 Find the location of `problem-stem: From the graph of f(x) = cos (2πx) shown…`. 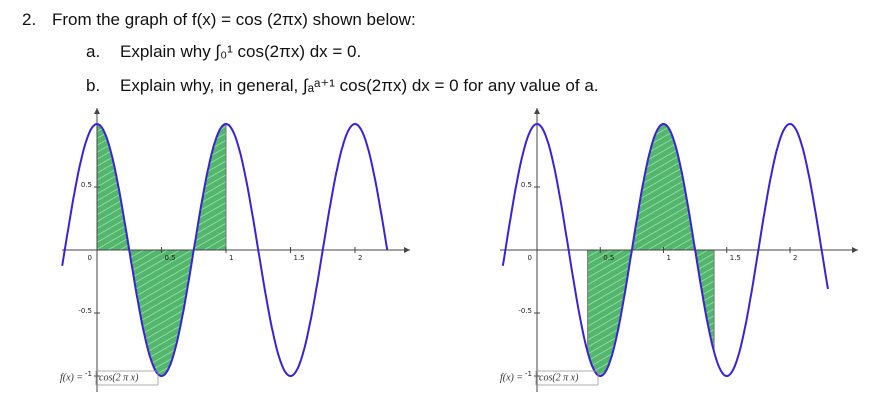

problem-stem: From the graph of f(x) = cos (2πx) shown… is located at coordinates (234, 19).